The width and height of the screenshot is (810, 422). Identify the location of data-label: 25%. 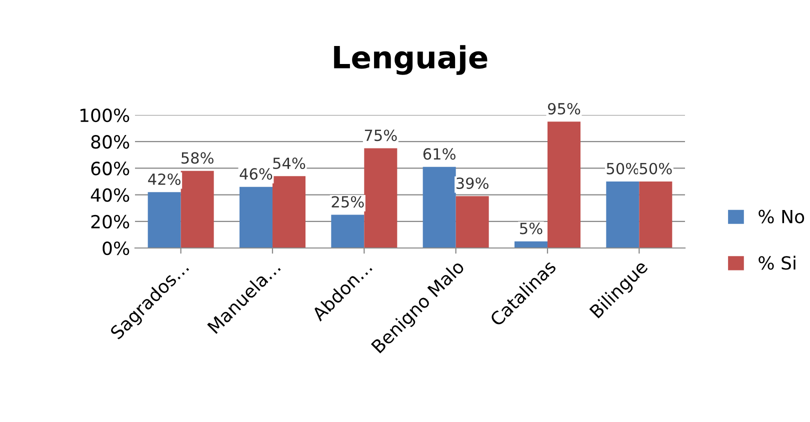
(348, 202).